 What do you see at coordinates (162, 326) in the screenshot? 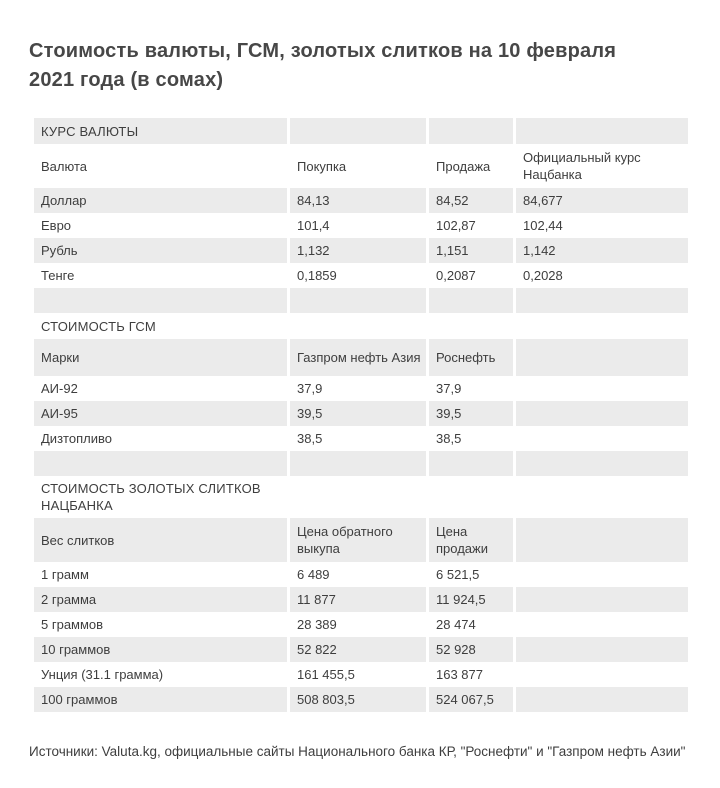
I see `table-cell: СТОИМОСТЬ ГСМ` at bounding box center [162, 326].